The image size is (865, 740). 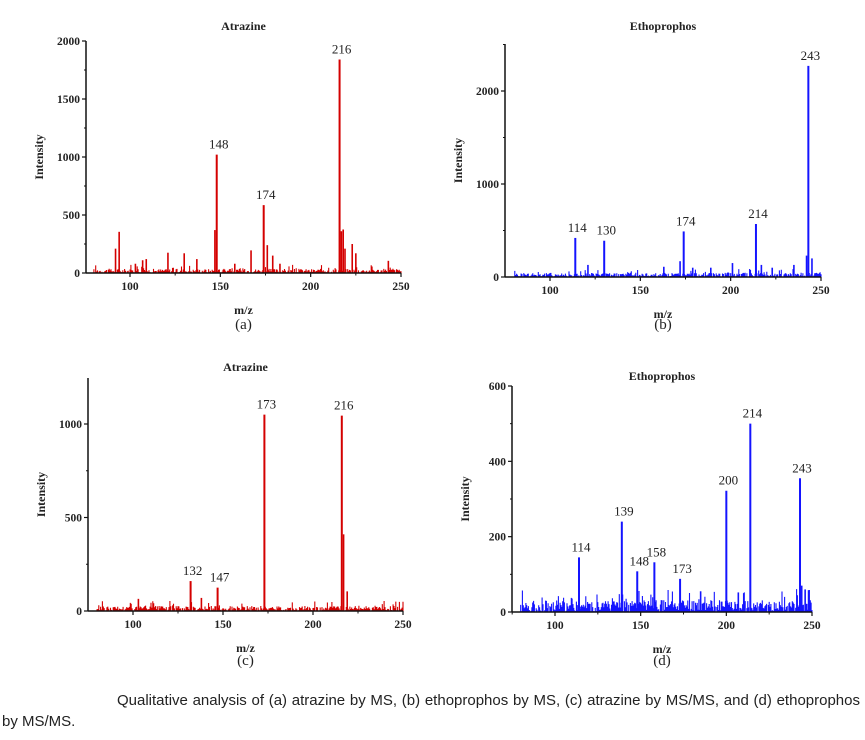 What do you see at coordinates (243, 325) in the screenshot?
I see `panel-label: (a)` at bounding box center [243, 325].